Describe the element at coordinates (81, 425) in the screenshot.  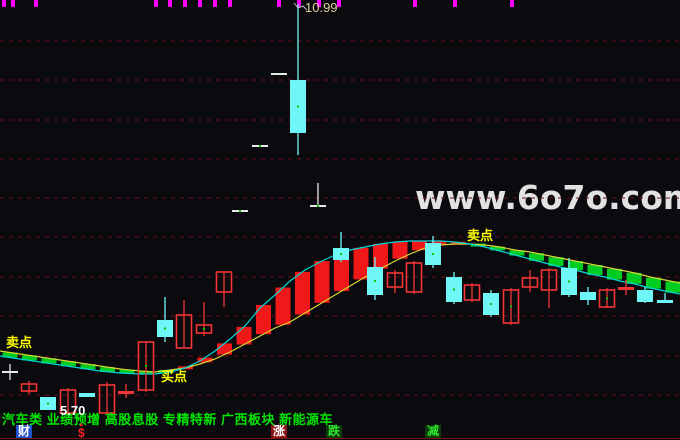
I see `up-triangle-icon: ▲` at that location.